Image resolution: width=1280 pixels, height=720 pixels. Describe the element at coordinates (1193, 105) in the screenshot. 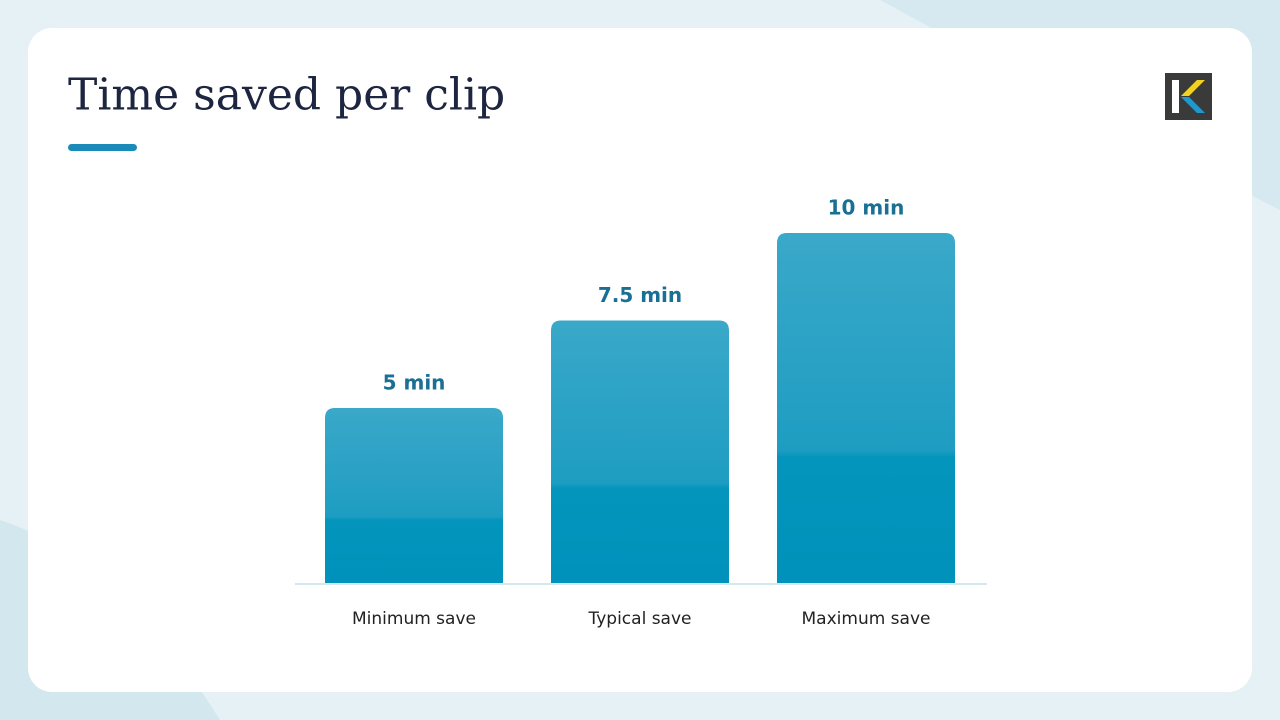

I see `logo-leg` at that location.